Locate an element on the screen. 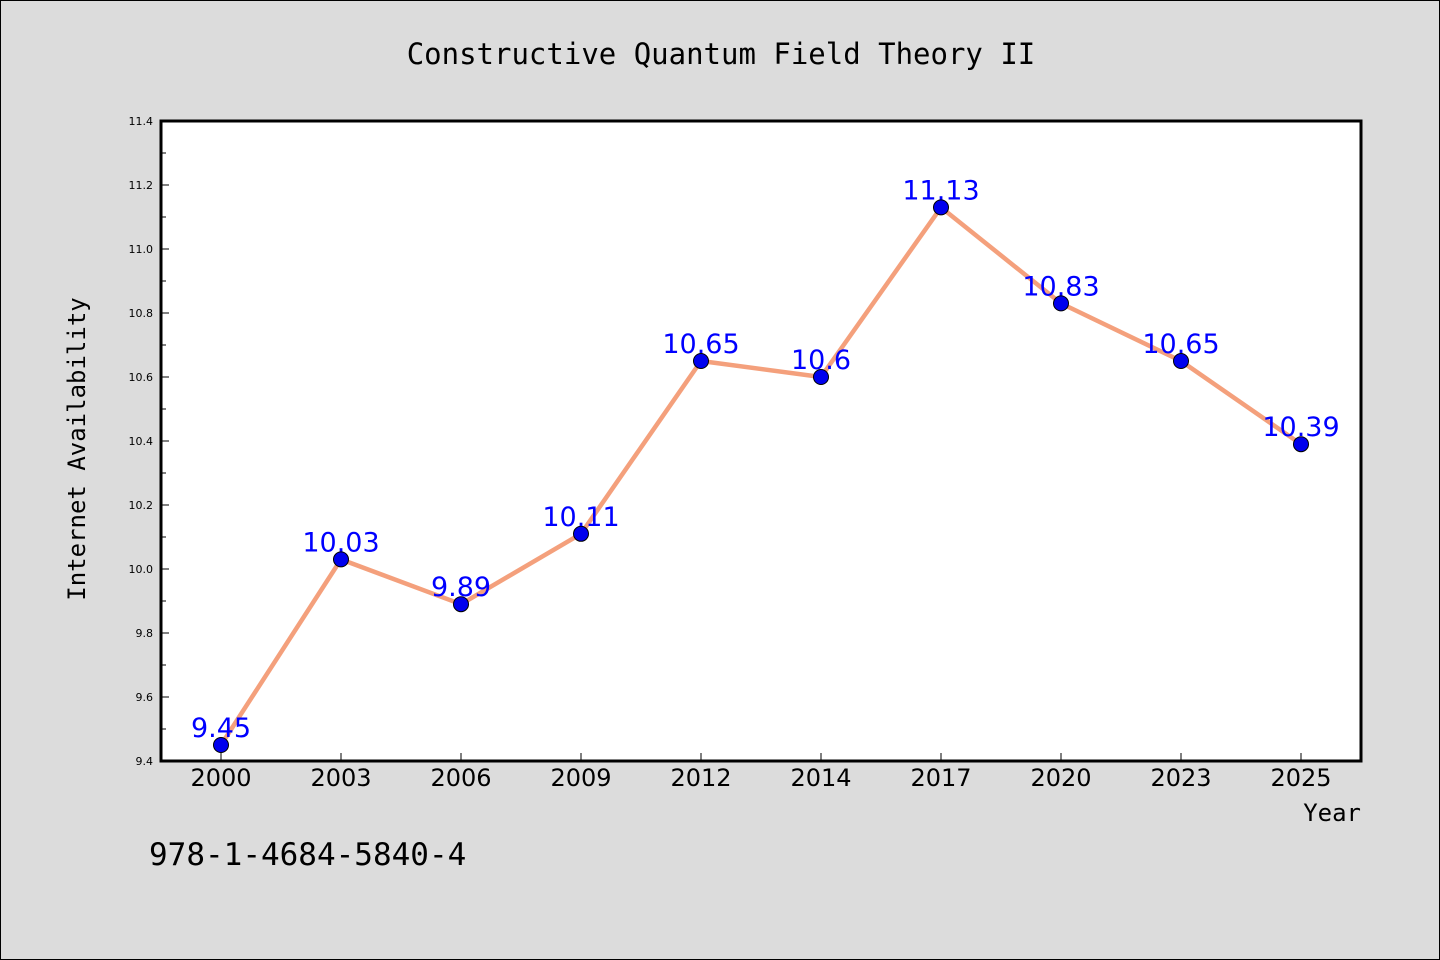 Image resolution: width=1440 pixels, height=960 pixels. y-tick-label: 11.2 is located at coordinates (141, 185).